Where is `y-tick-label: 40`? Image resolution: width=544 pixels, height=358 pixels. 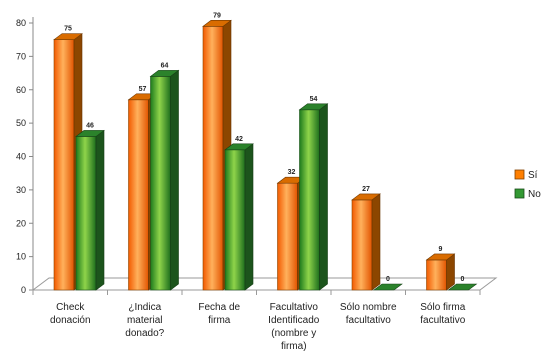
y-tick-label: 40 is located at coordinates (21, 157).